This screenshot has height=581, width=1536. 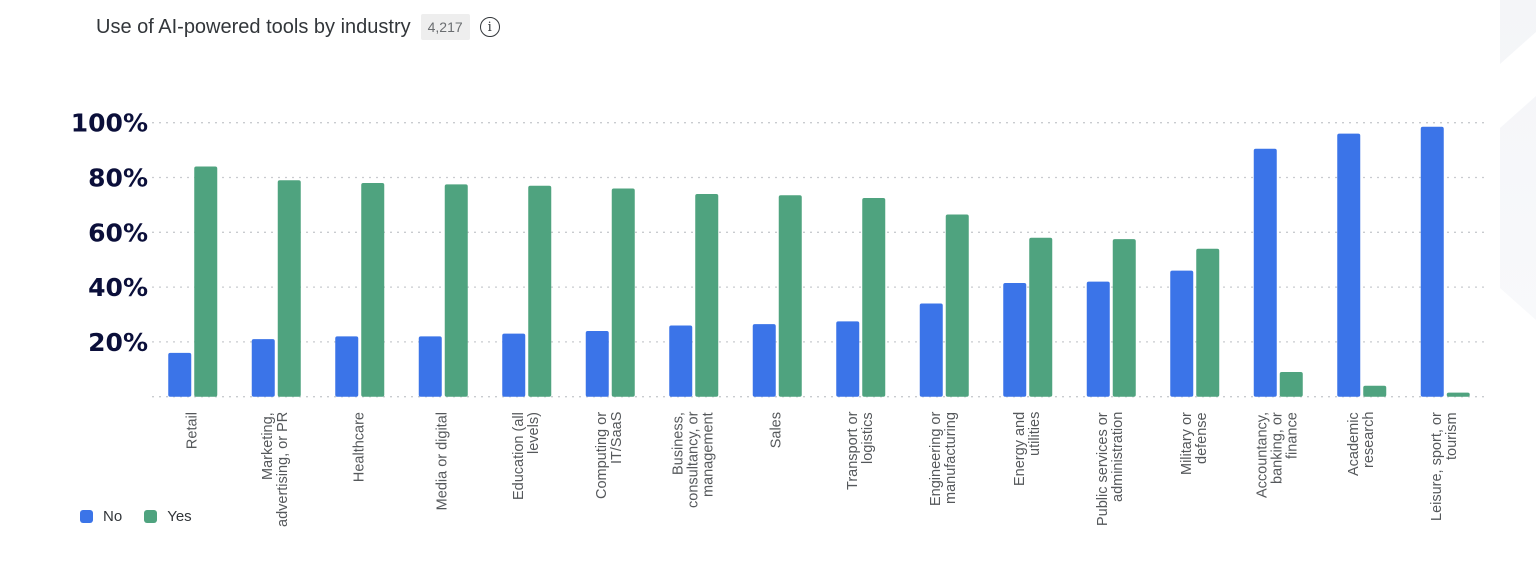 I want to click on legend-swatch-yes, so click(x=151, y=516).